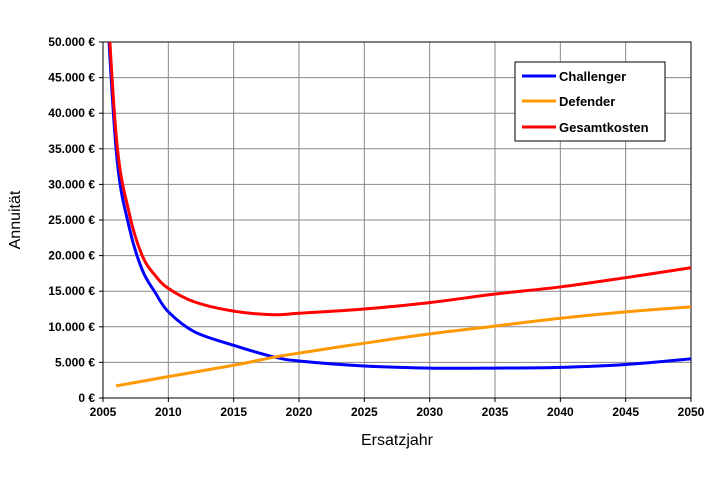 The width and height of the screenshot is (720, 480). What do you see at coordinates (71, 42) in the screenshot?
I see `y-tick-label: 50.000 €` at bounding box center [71, 42].